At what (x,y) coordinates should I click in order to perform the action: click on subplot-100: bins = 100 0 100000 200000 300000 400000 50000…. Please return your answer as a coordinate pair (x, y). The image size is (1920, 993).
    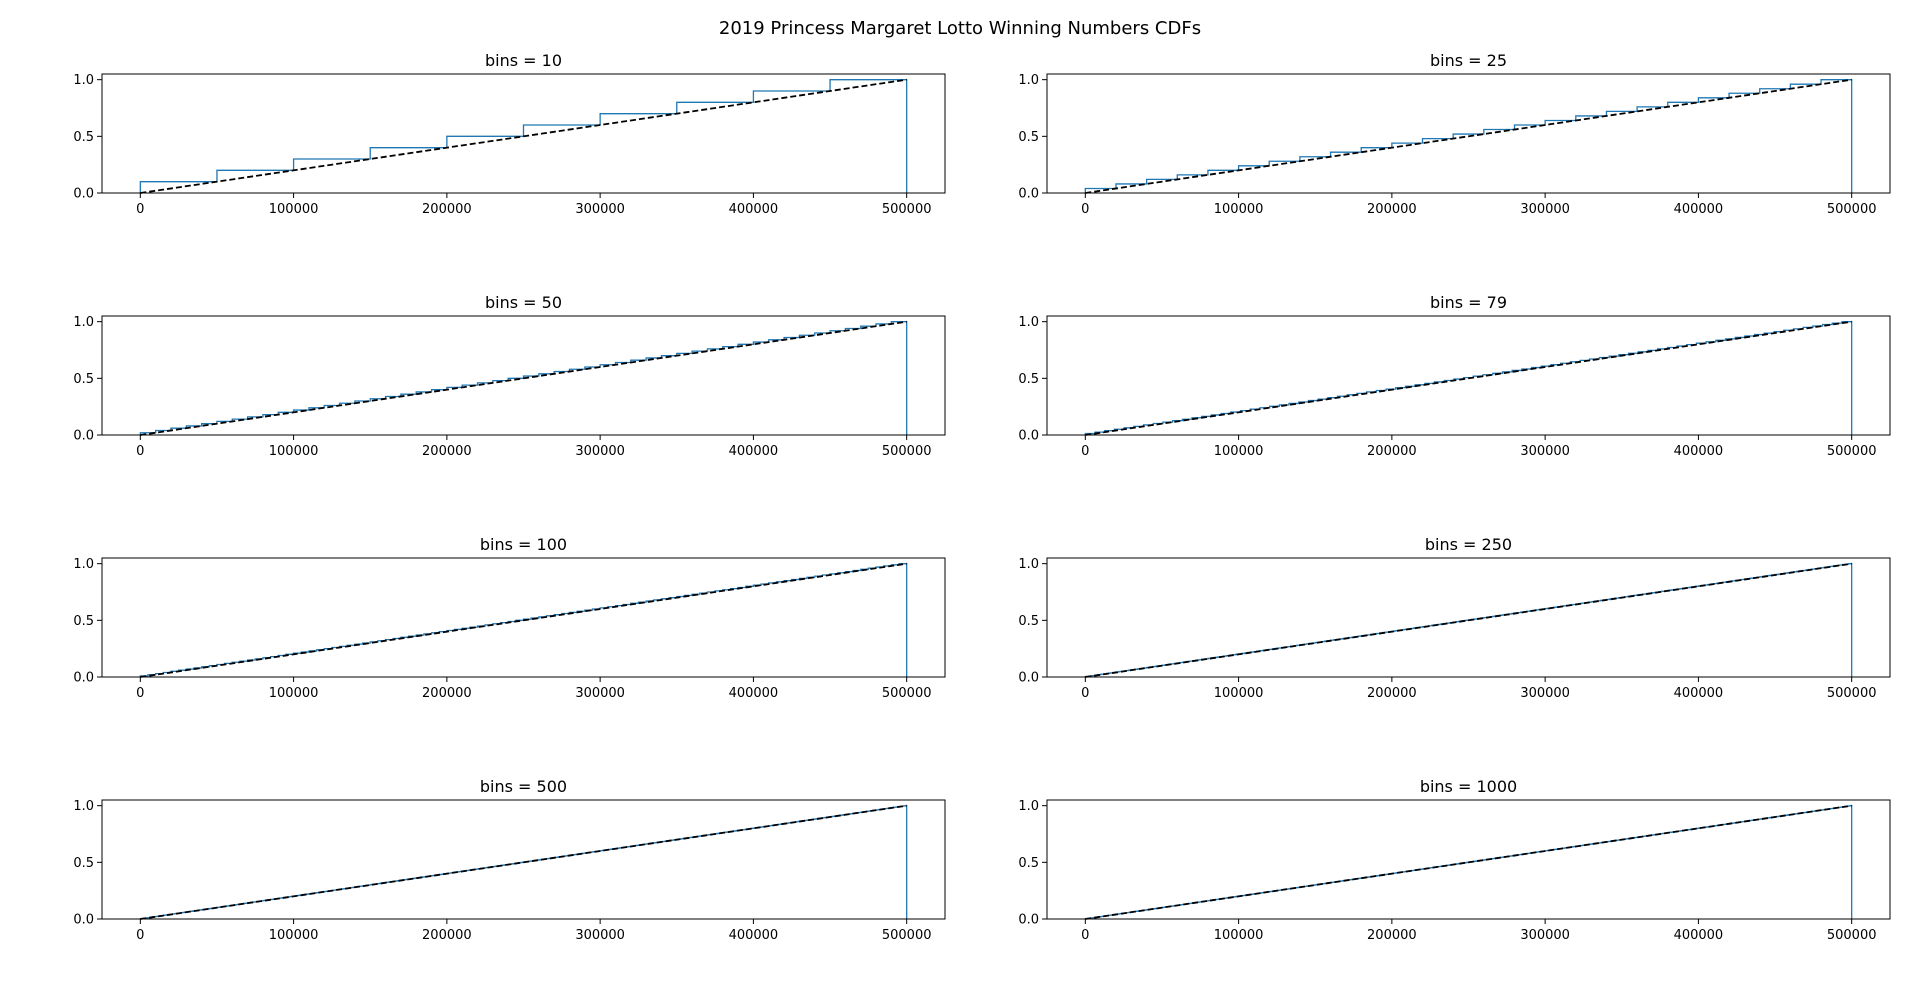
    Looking at the image, I should click on (509, 618).